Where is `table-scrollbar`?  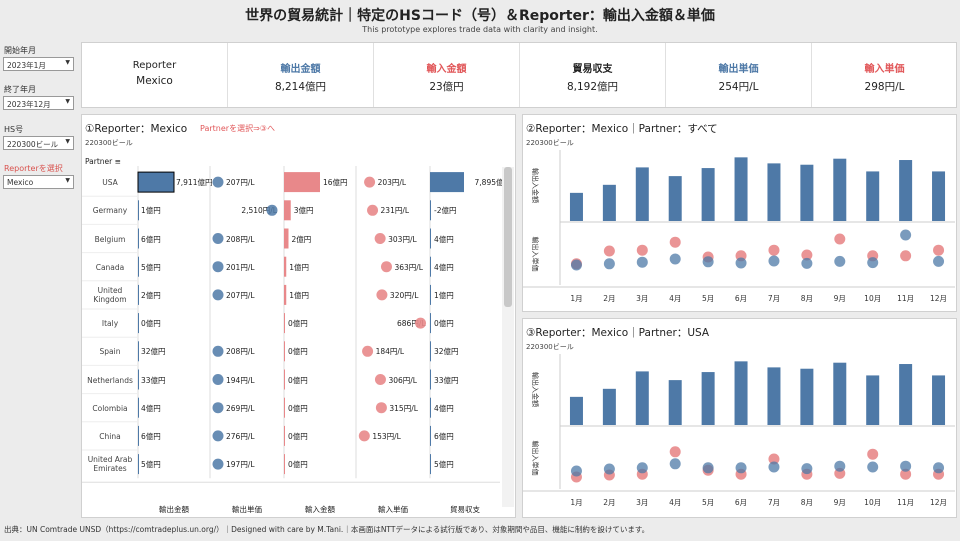 table-scrollbar is located at coordinates (508, 337).